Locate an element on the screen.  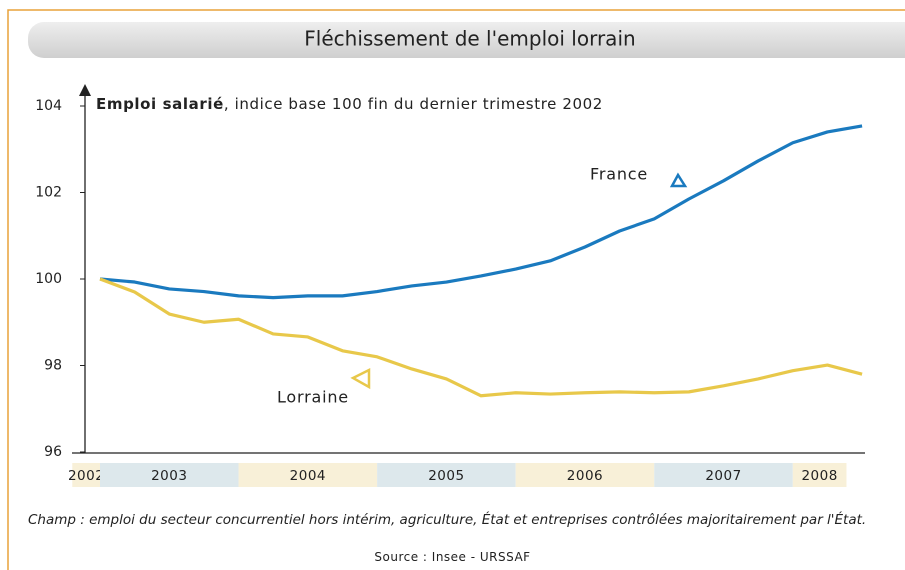
x-tick-label: 2004 is located at coordinates (308, 476).